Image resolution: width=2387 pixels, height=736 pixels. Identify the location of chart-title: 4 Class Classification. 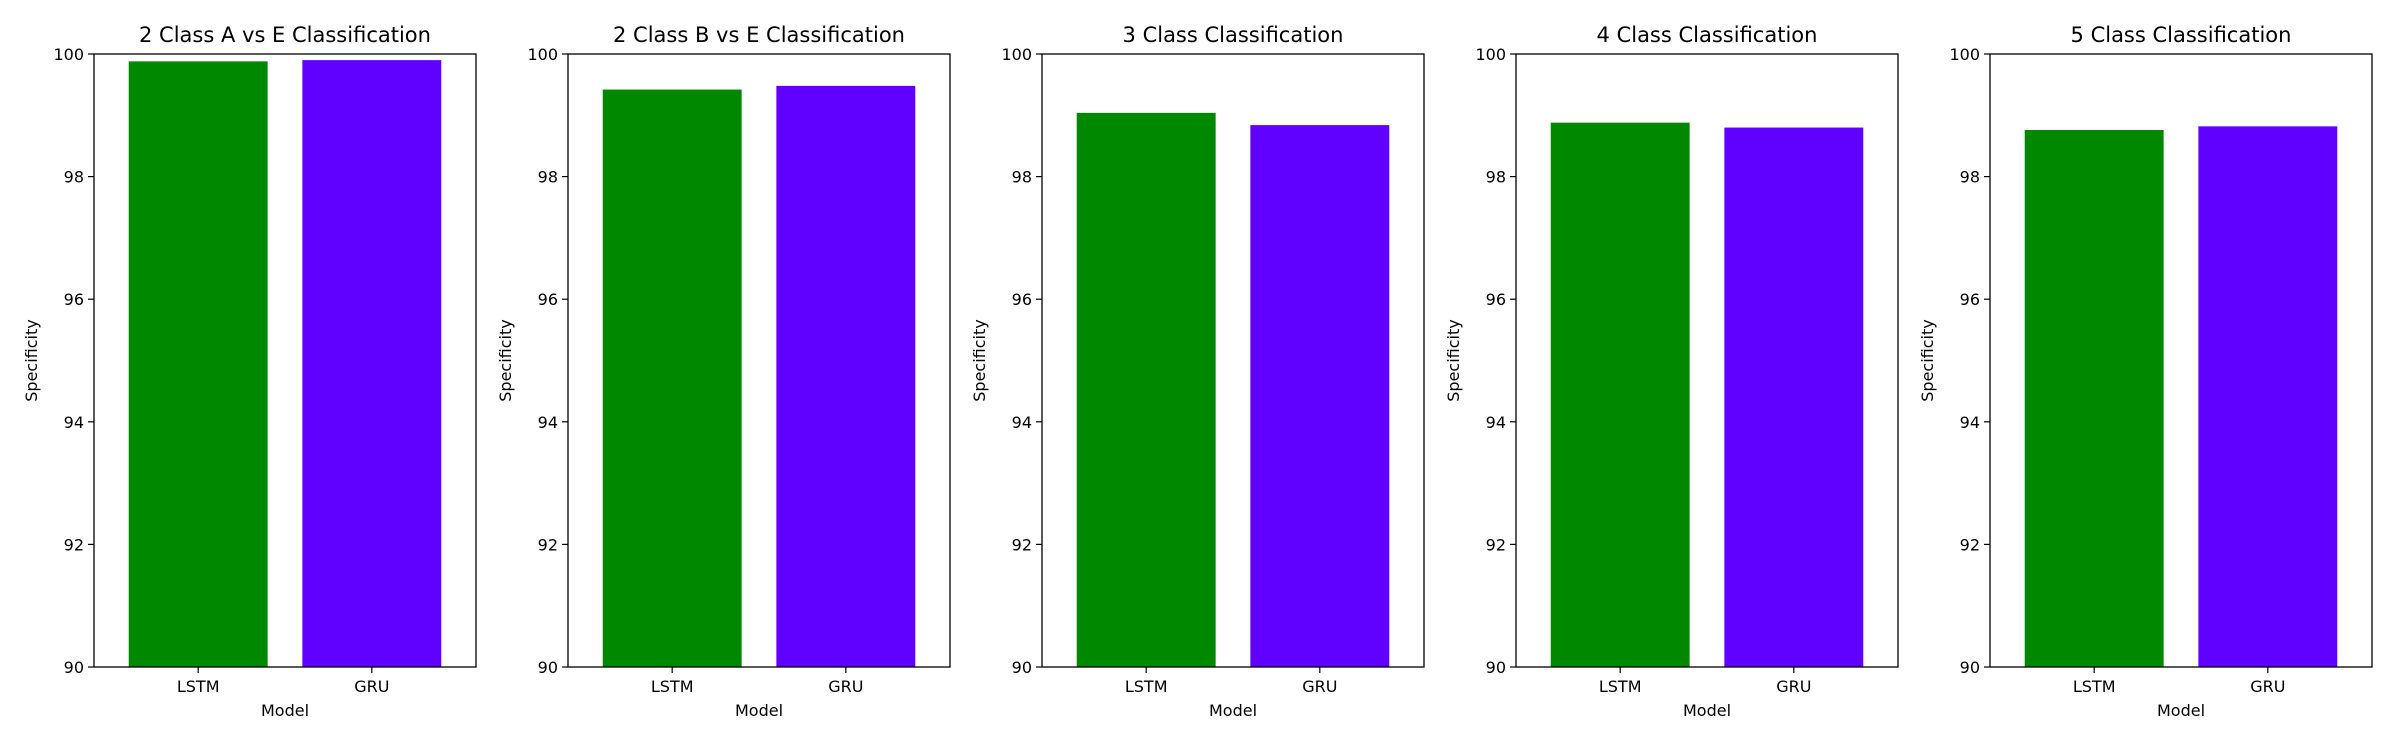
(1707, 35).